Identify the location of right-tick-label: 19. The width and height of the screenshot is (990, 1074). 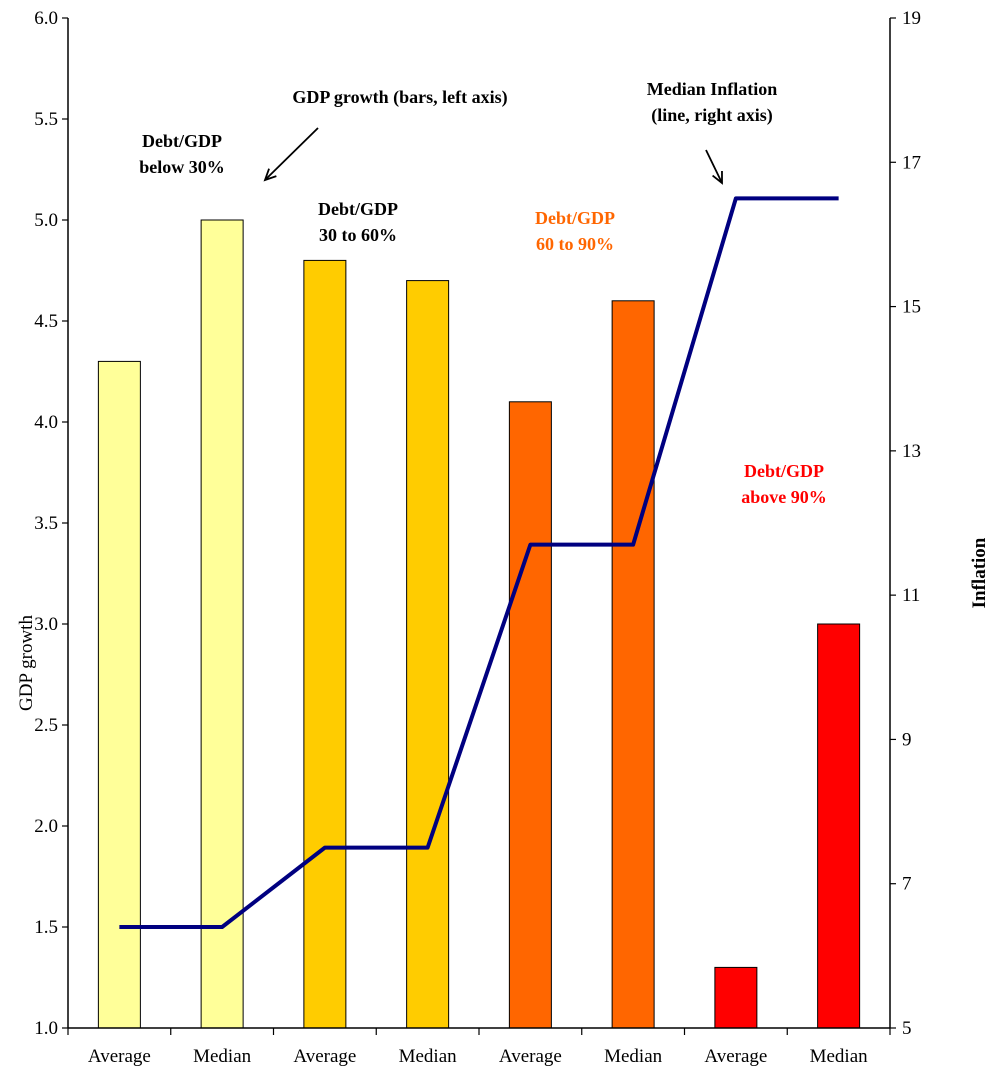
(911, 18).